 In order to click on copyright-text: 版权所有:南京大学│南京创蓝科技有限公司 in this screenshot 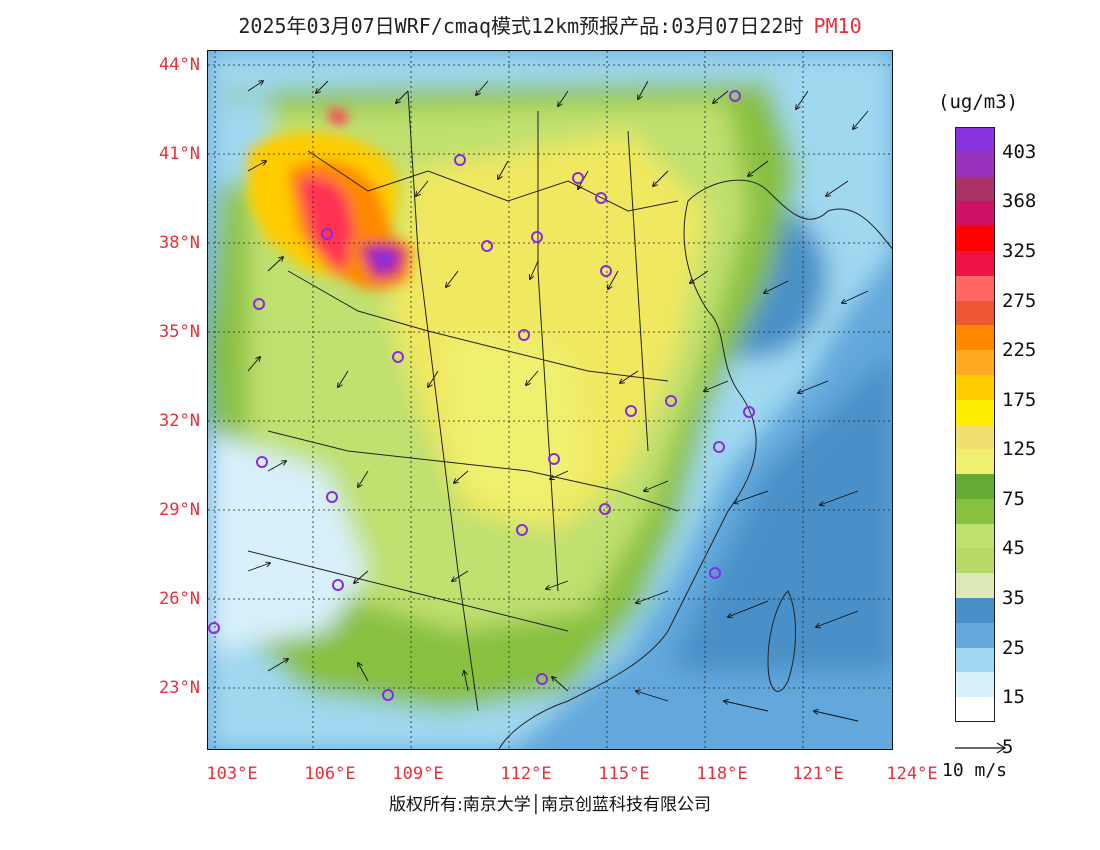, I will do `click(550, 805)`.